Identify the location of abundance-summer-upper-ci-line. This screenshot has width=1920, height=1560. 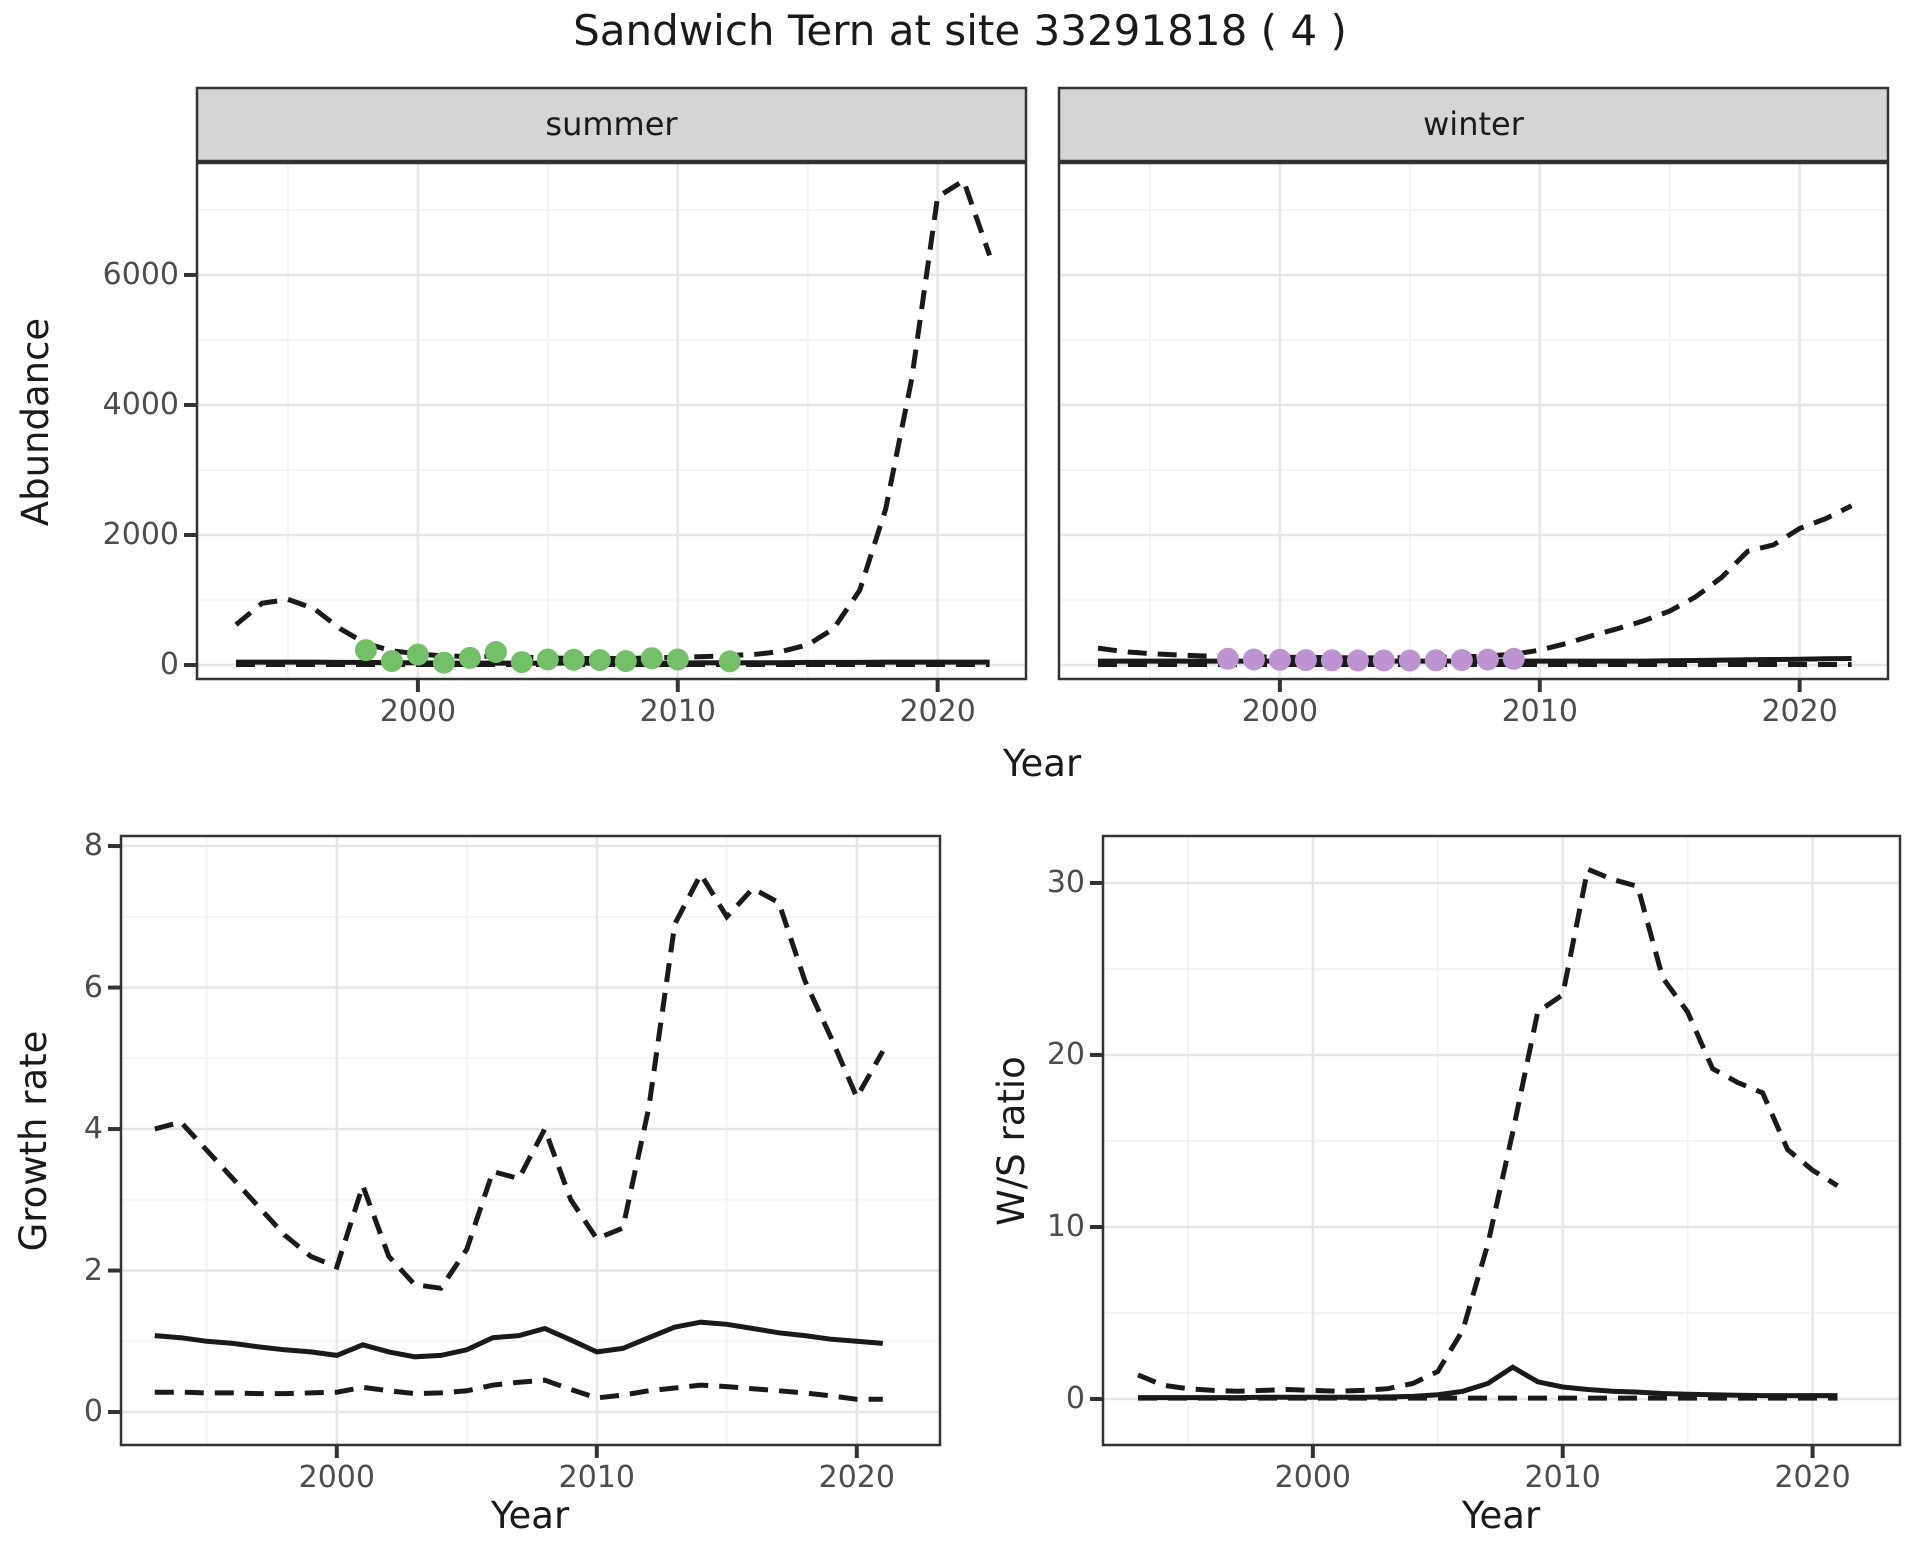
(613, 418).